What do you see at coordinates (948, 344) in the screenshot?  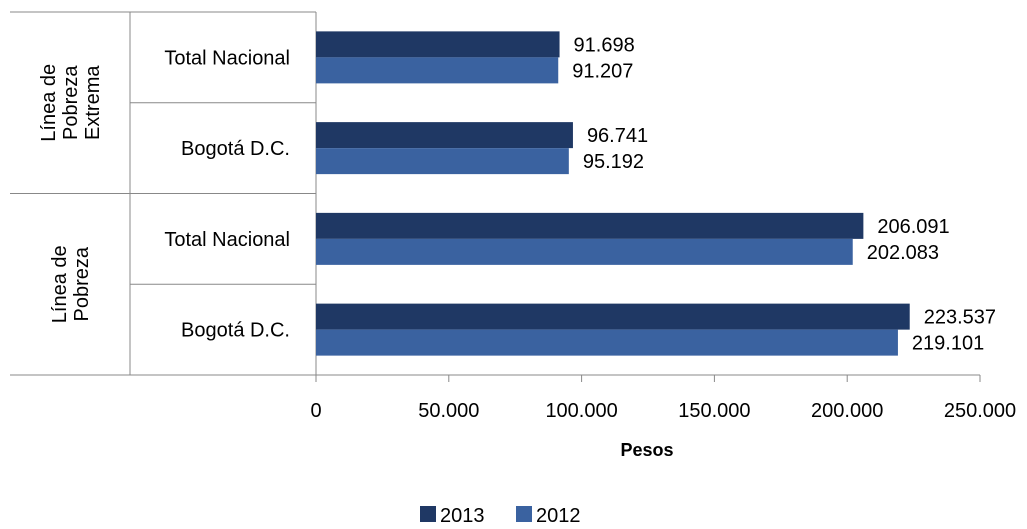 I see `data-label-2012: 219.101` at bounding box center [948, 344].